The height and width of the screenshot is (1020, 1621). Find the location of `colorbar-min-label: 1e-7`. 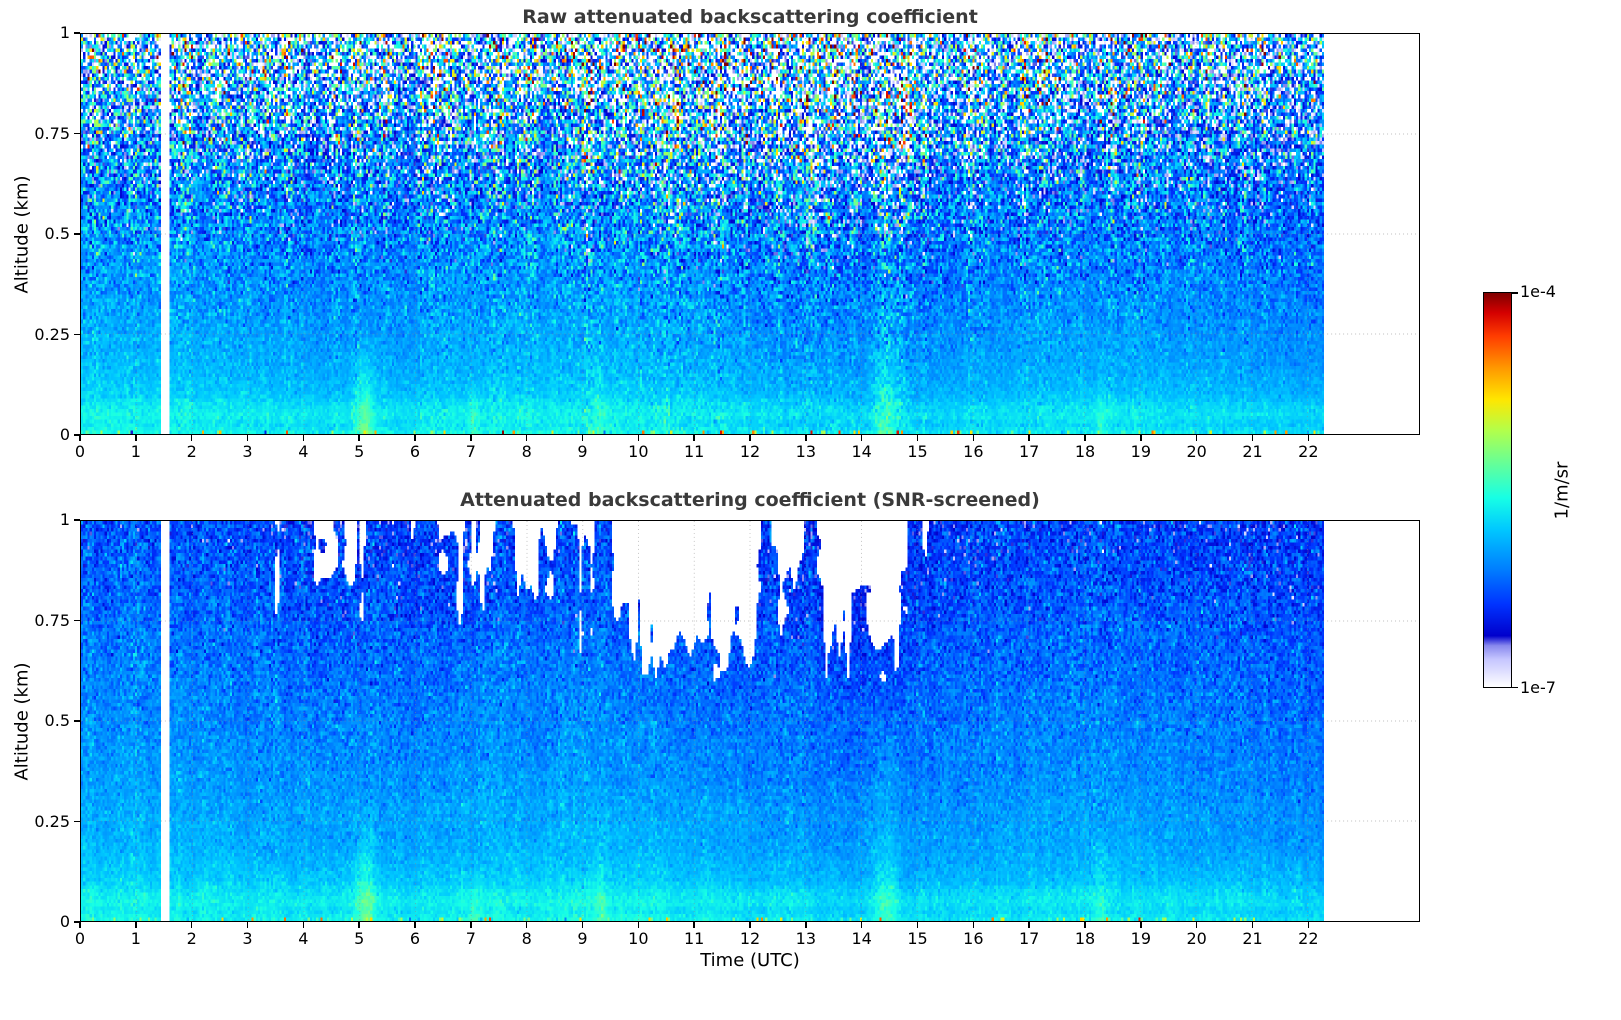

colorbar-min-label: 1e-7 is located at coordinates (1538, 687).